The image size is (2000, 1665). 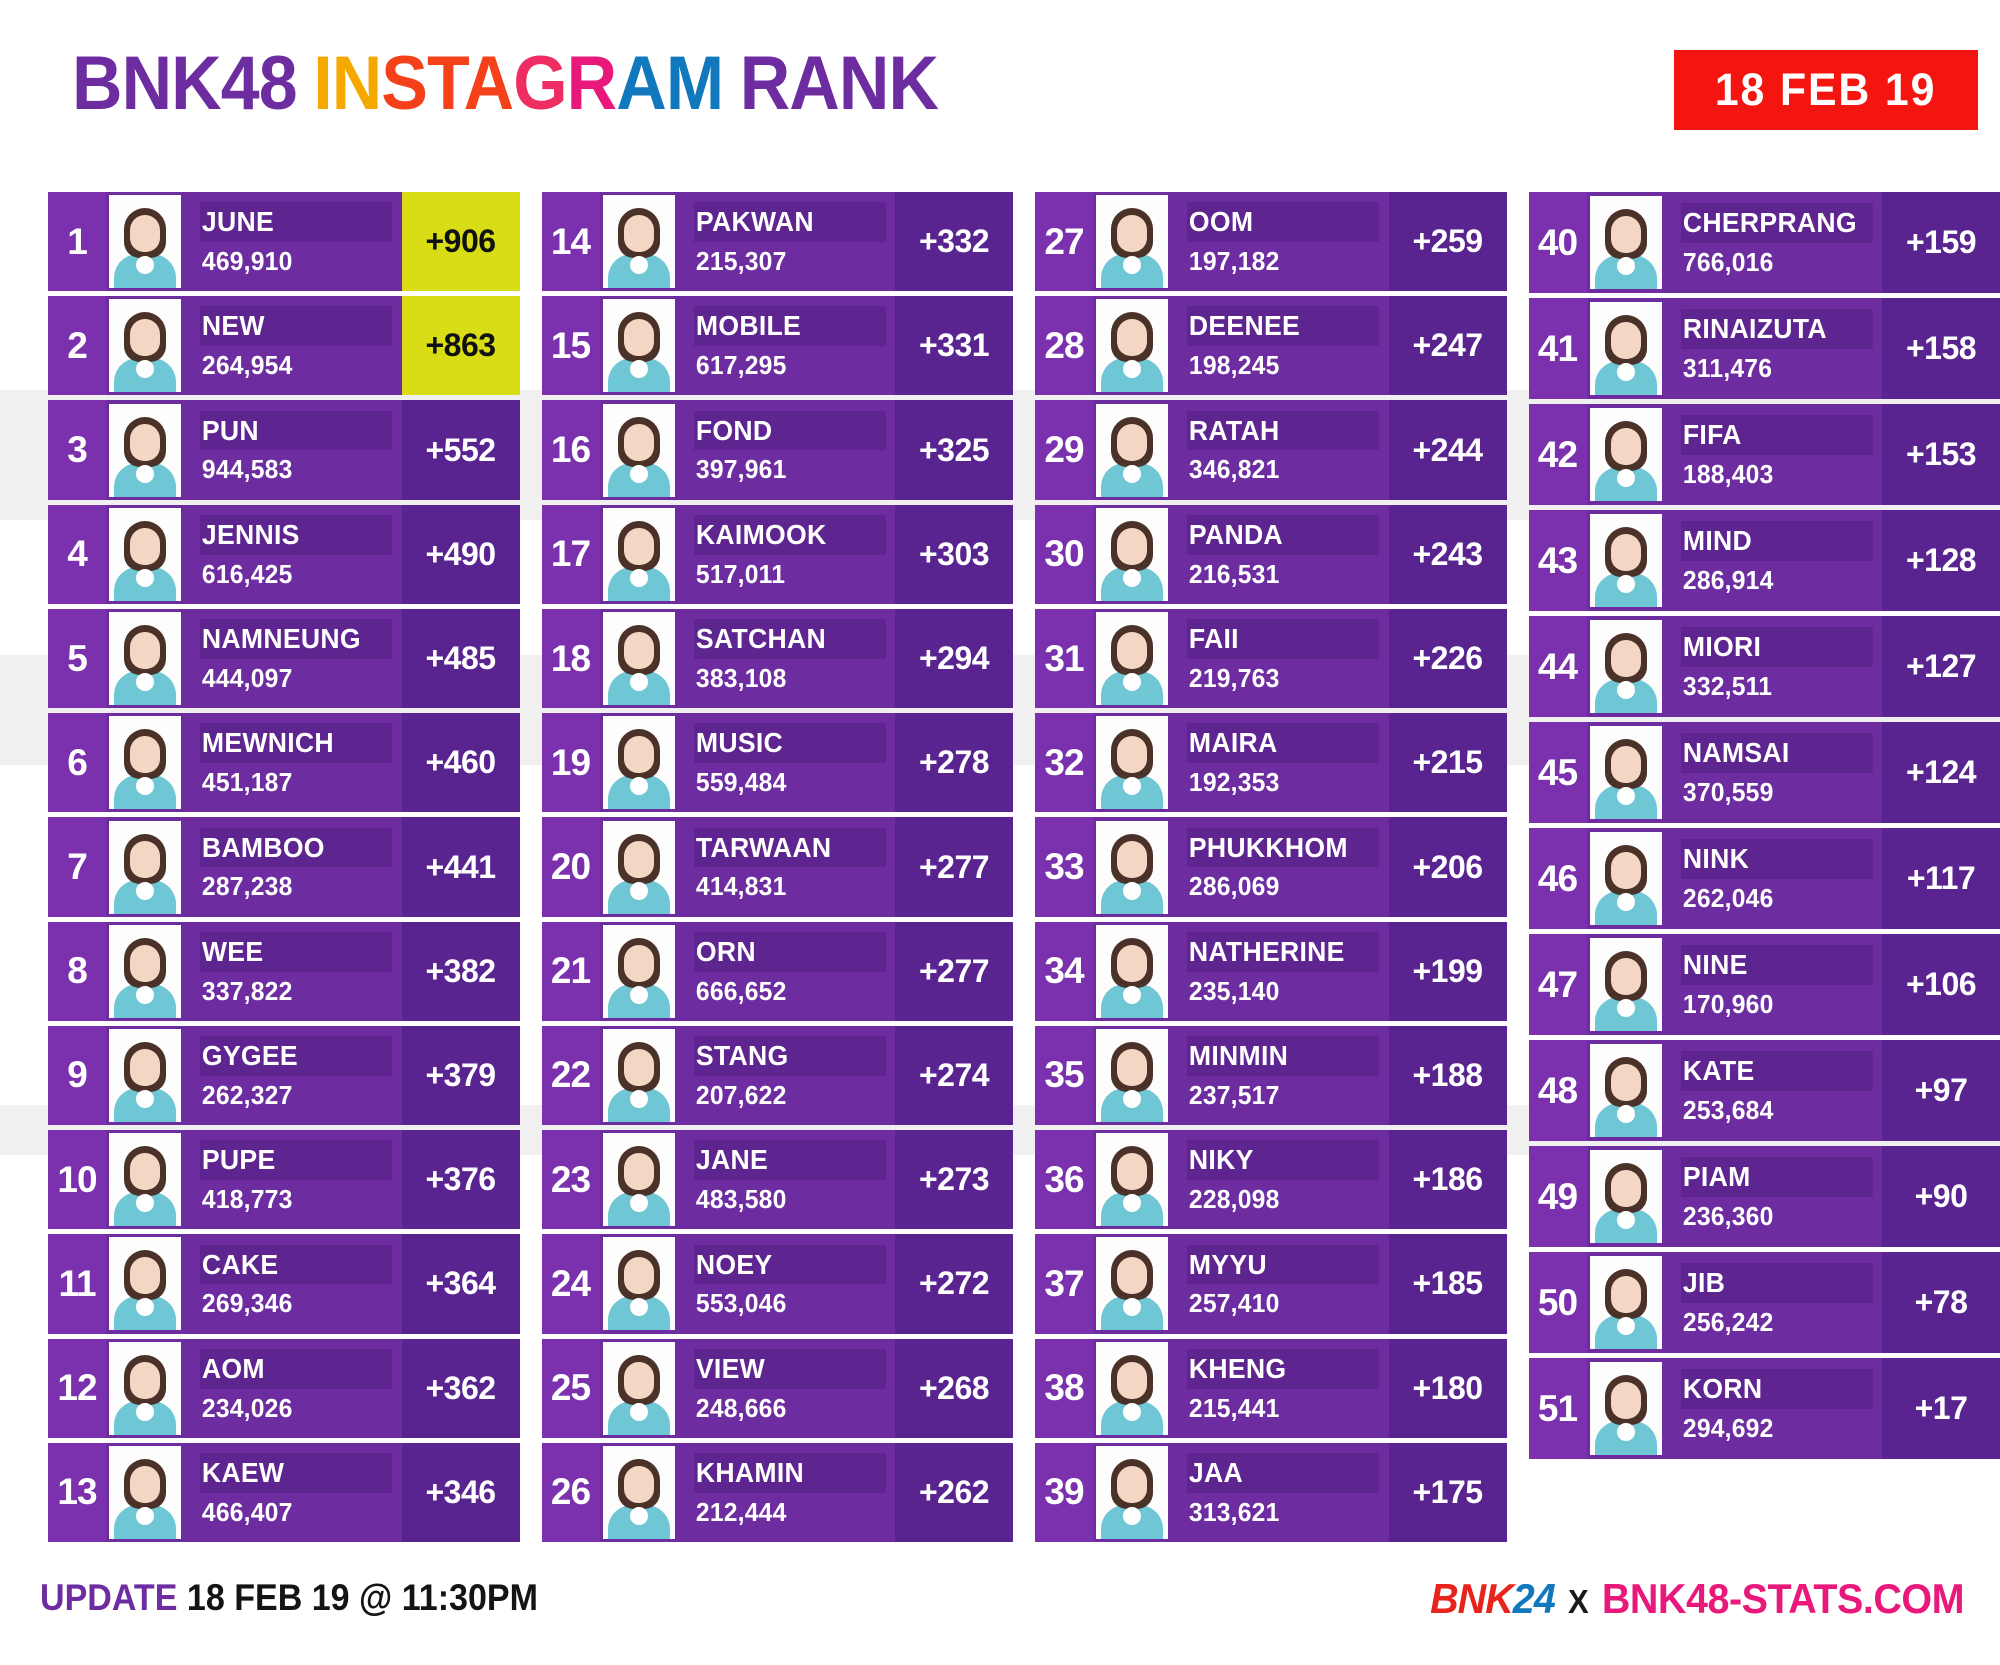 What do you see at coordinates (1764, 242) in the screenshot?
I see `rank-row: 40 CHERPRANG 766,016 +159` at bounding box center [1764, 242].